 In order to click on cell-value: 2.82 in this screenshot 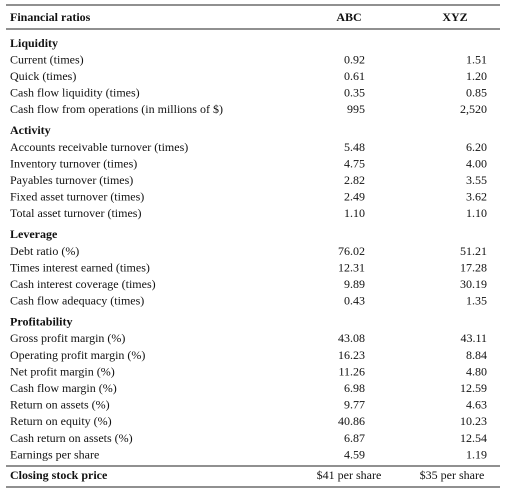, I will do `click(354, 180)`.